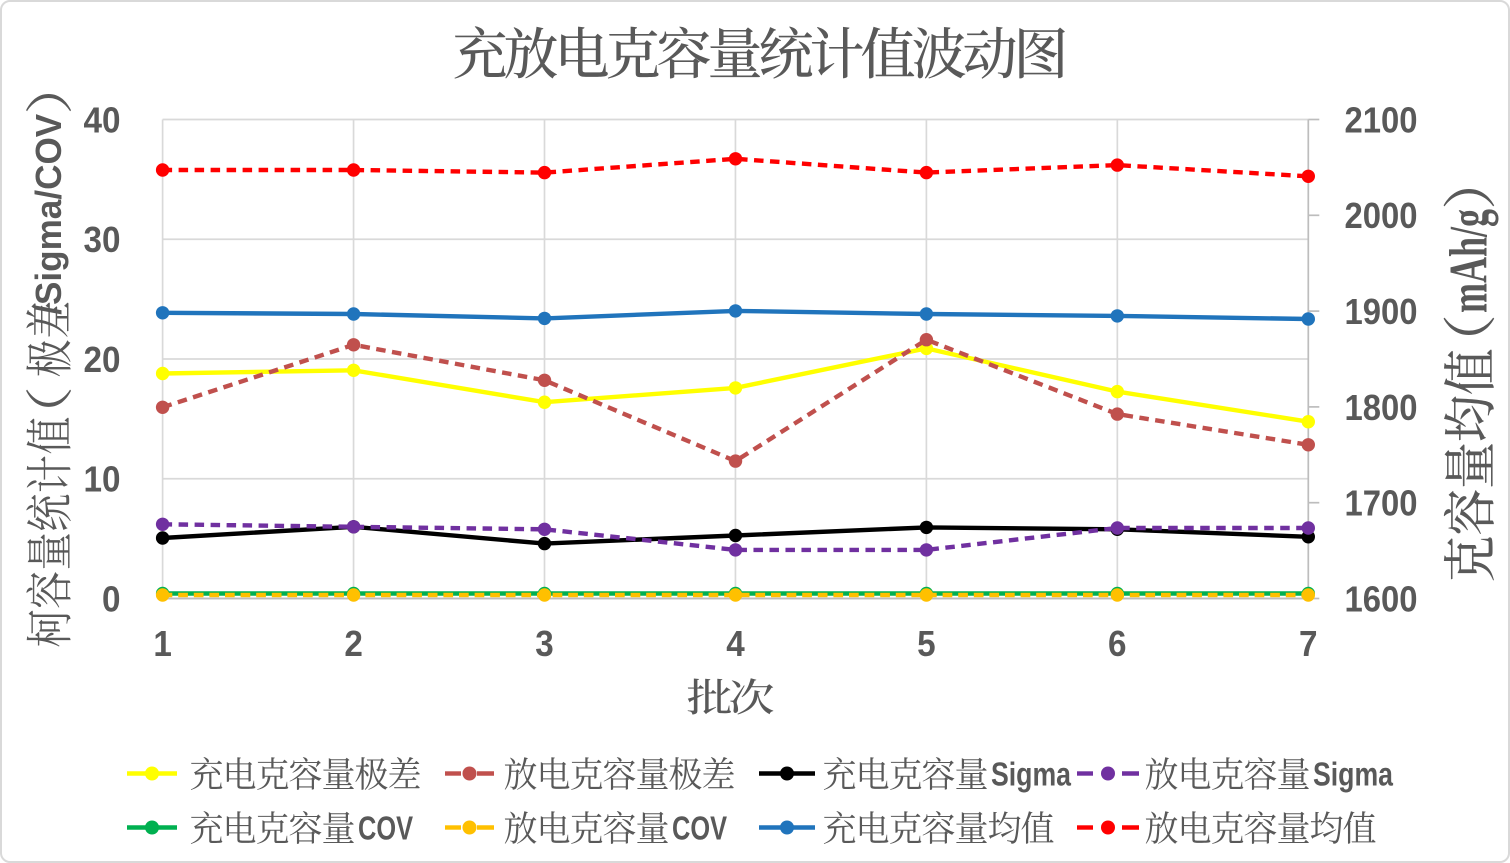 The width and height of the screenshot is (1510, 863). Describe the element at coordinates (102, 479) in the screenshot. I see `svg-text: 10` at that location.